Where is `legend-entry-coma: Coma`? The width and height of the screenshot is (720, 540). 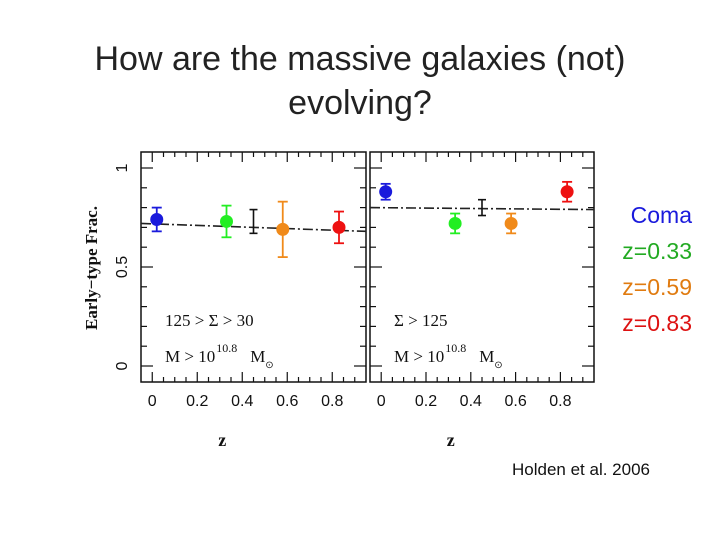
legend-entry-coma: Coma is located at coordinates (661, 215).